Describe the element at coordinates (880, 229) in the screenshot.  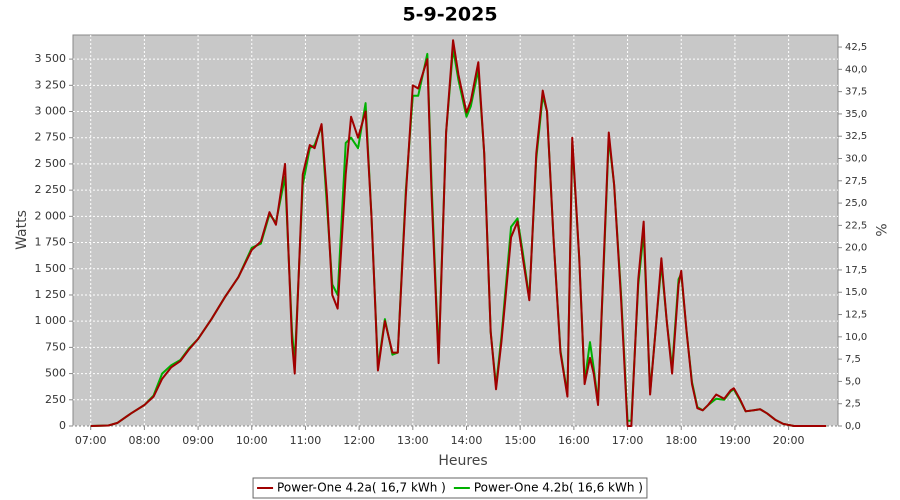
I see `y2-axis-label: %` at that location.